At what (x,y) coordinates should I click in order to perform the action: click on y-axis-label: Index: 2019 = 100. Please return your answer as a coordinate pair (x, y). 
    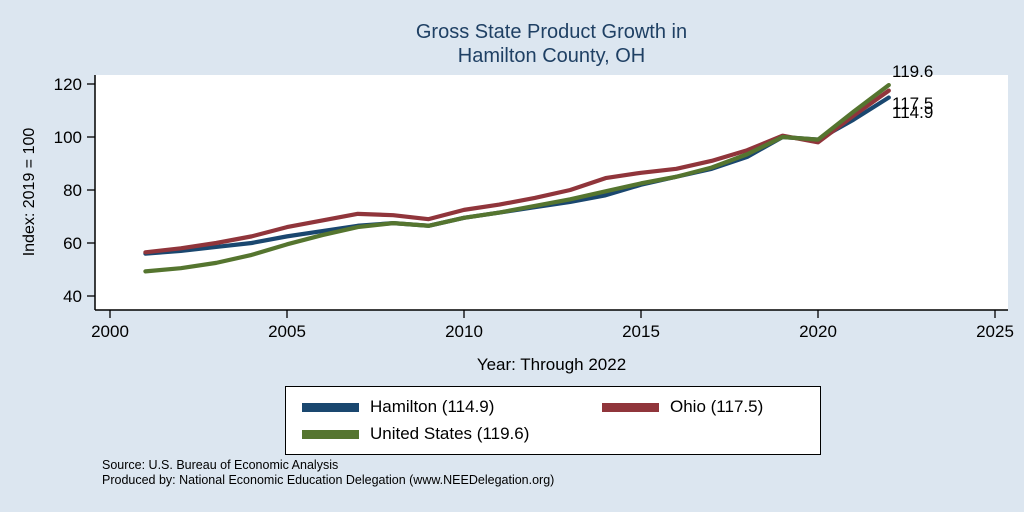
    Looking at the image, I should click on (29, 192).